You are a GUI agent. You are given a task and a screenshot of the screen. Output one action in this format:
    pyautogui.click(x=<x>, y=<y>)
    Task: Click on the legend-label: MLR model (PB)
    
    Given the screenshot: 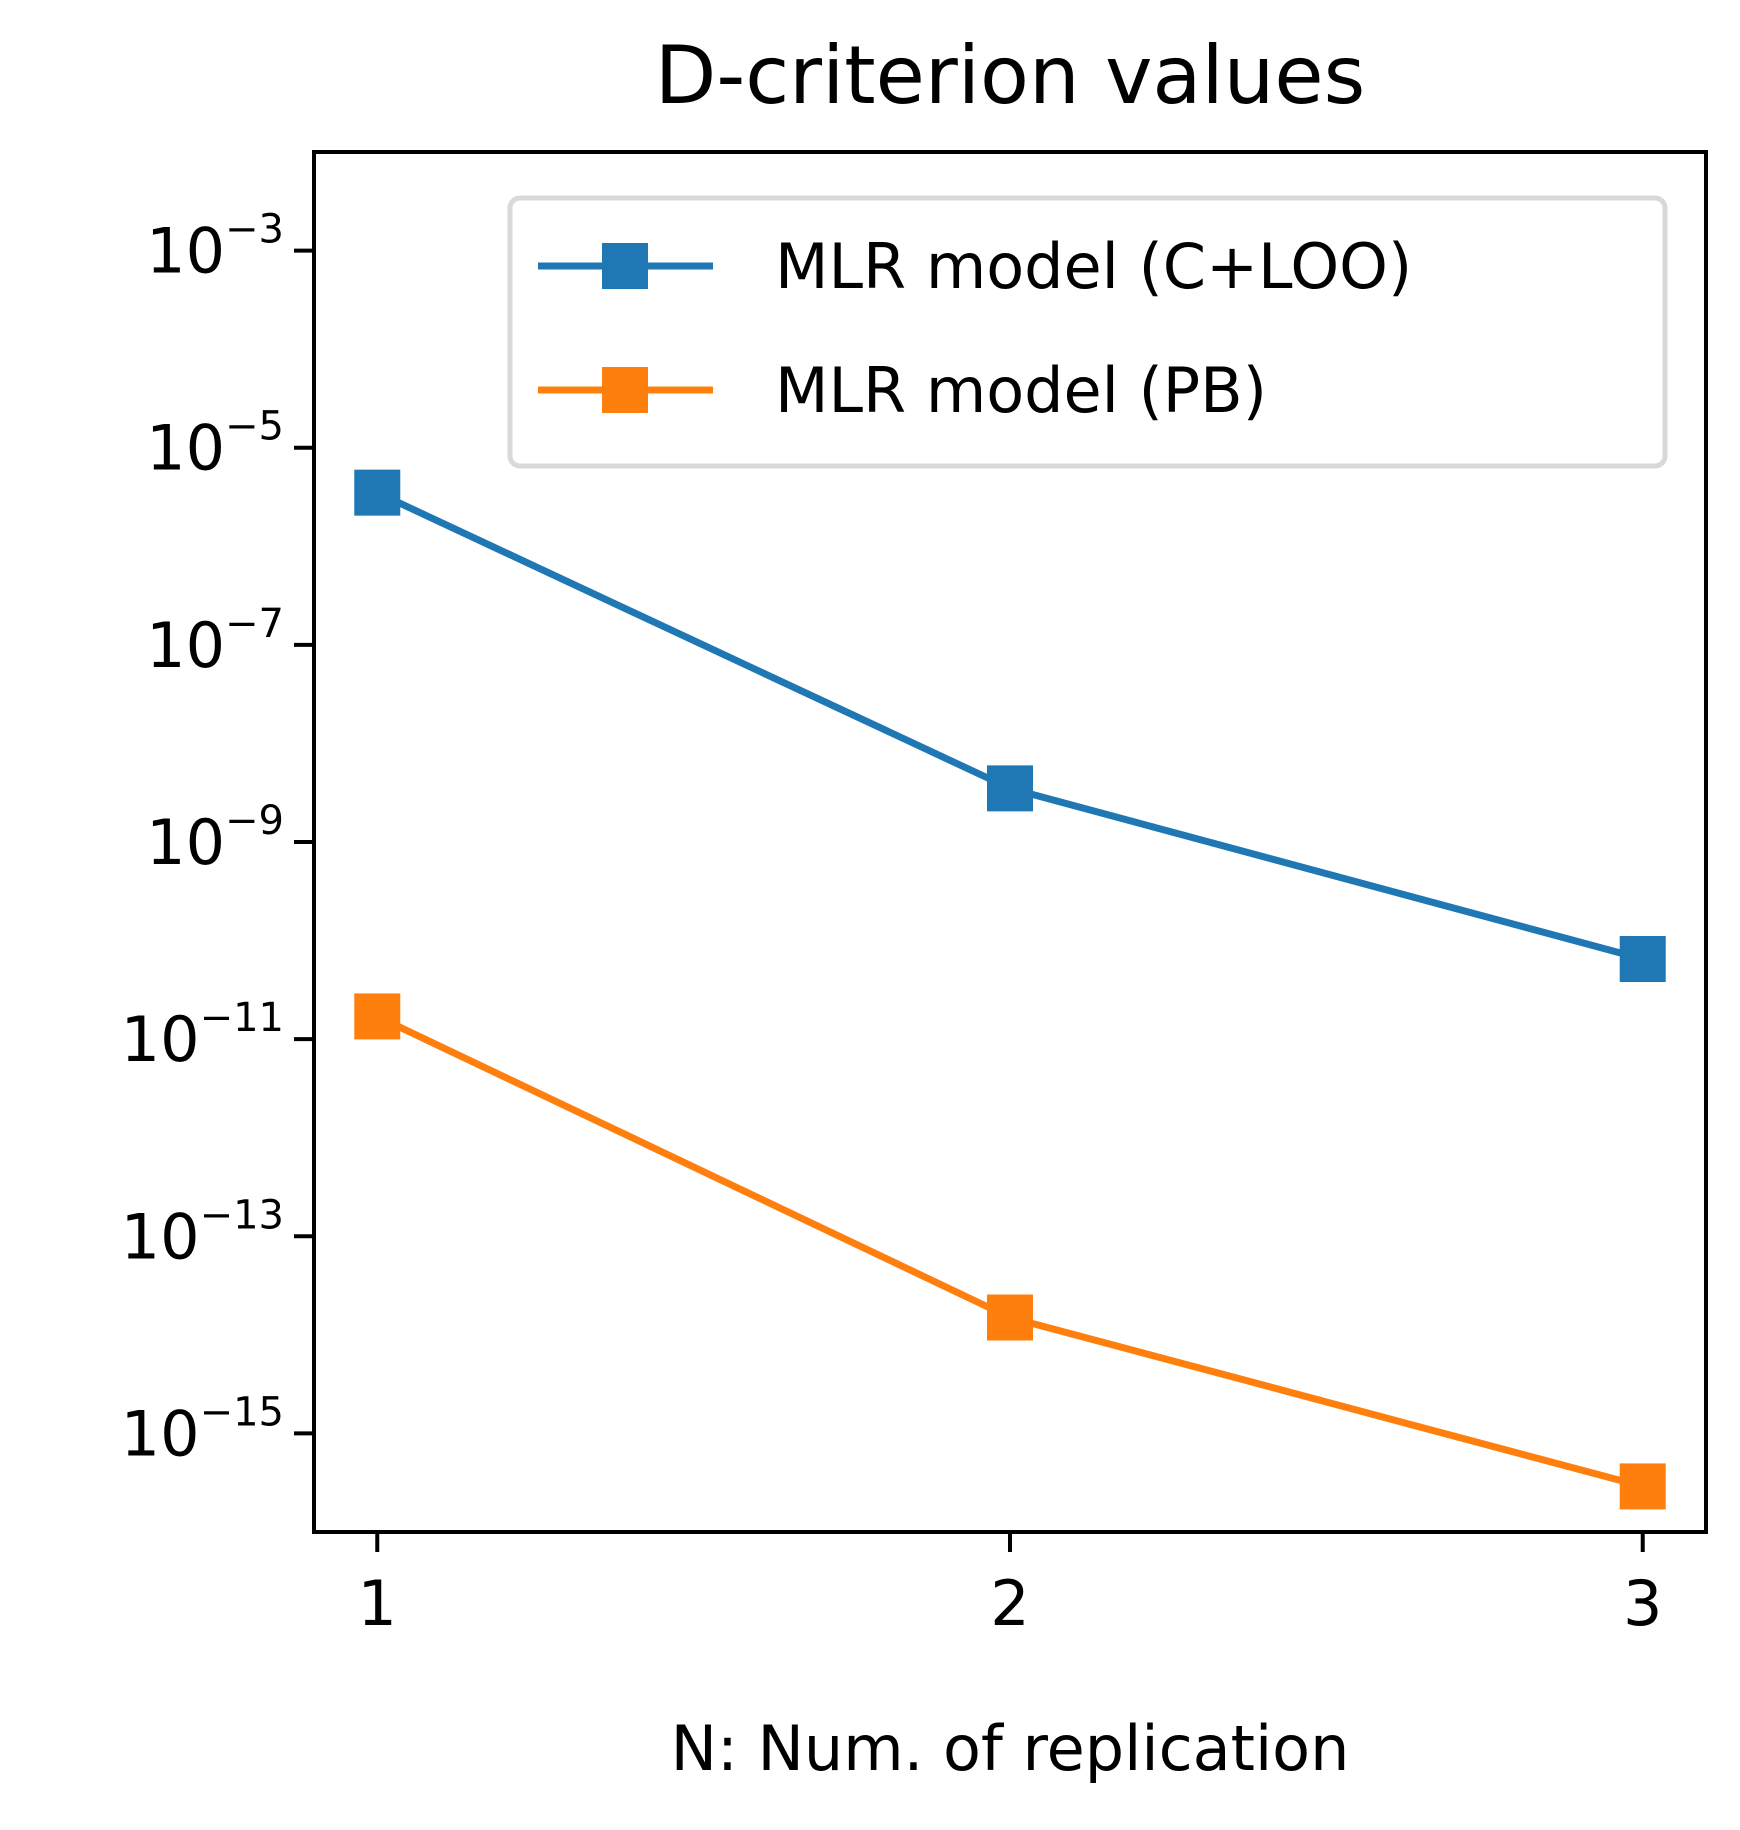 What is the action you would take?
    pyautogui.click(x=1021, y=390)
    